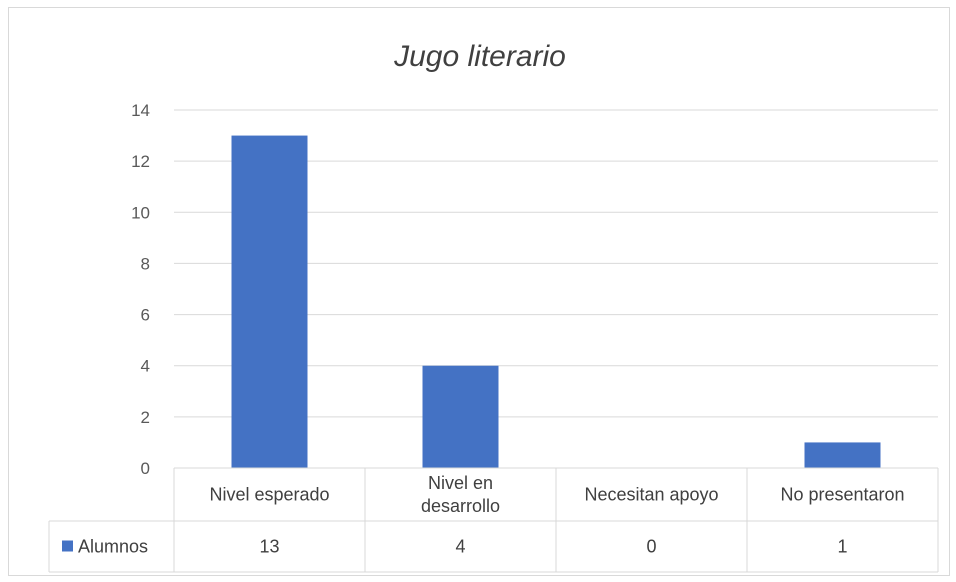 The height and width of the screenshot is (582, 956). I want to click on data-label: 4, so click(460, 547).